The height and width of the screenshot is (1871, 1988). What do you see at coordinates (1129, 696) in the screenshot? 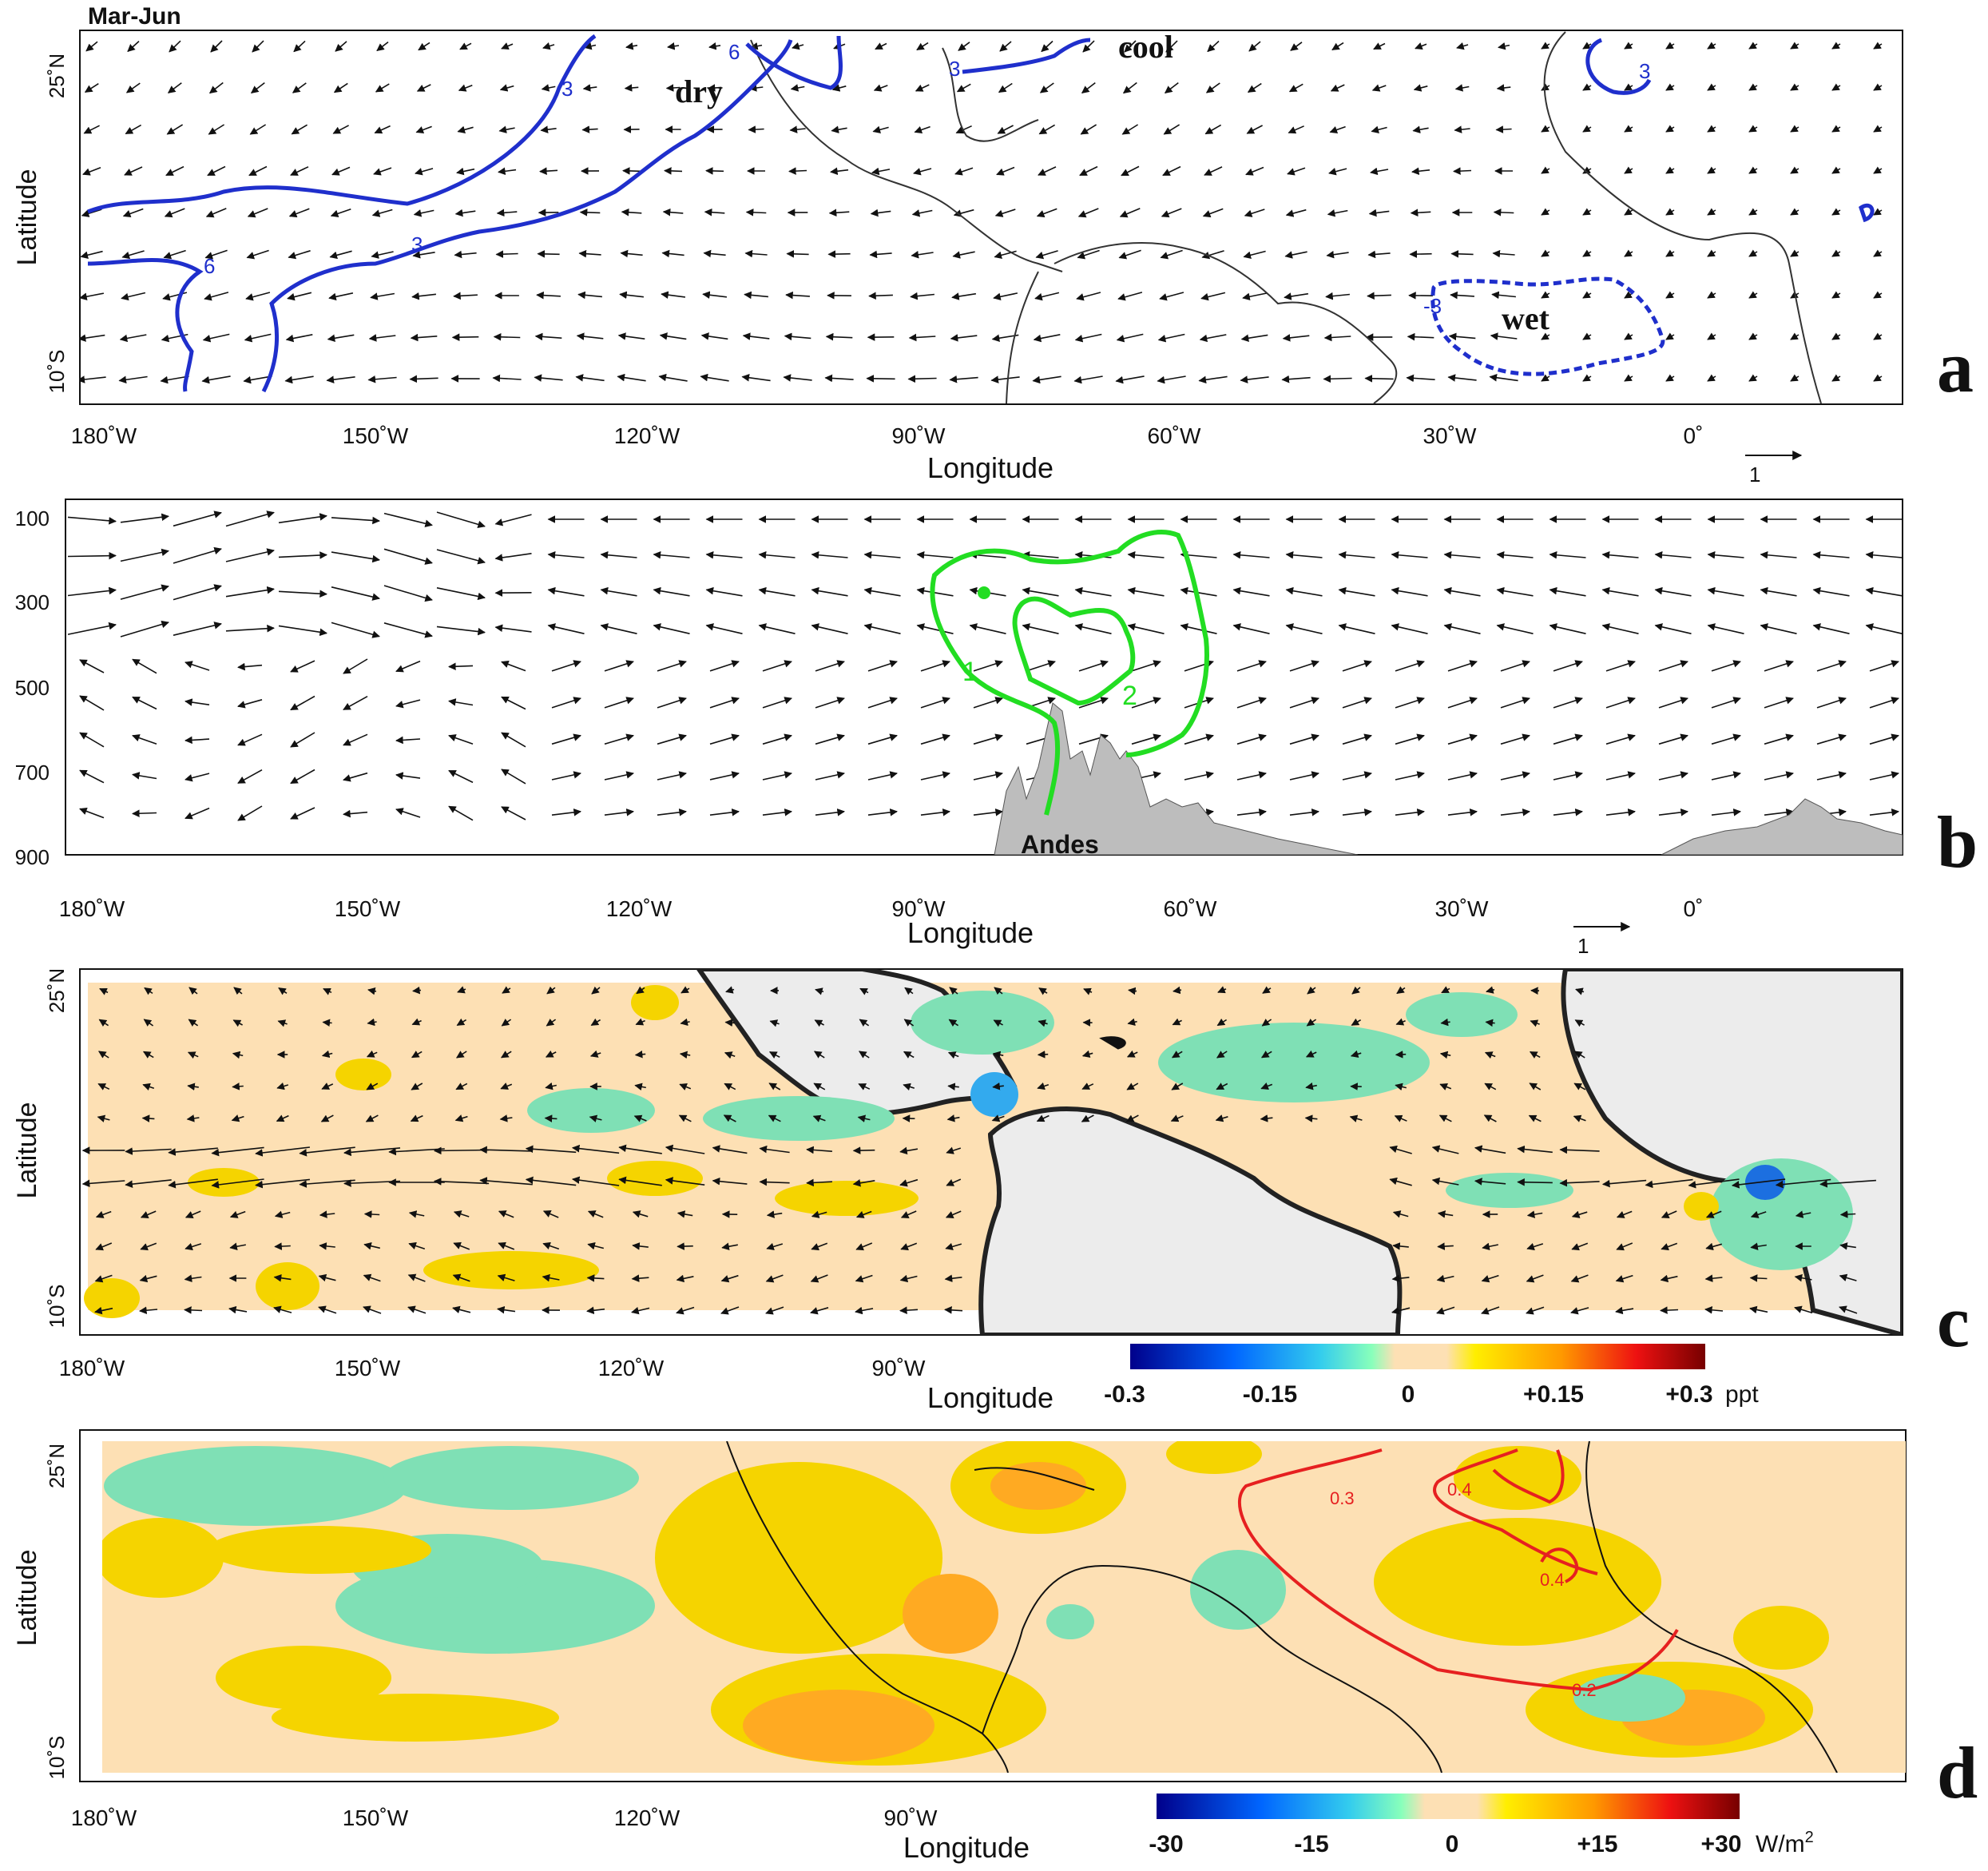
I see `contour-label: 2` at bounding box center [1129, 696].